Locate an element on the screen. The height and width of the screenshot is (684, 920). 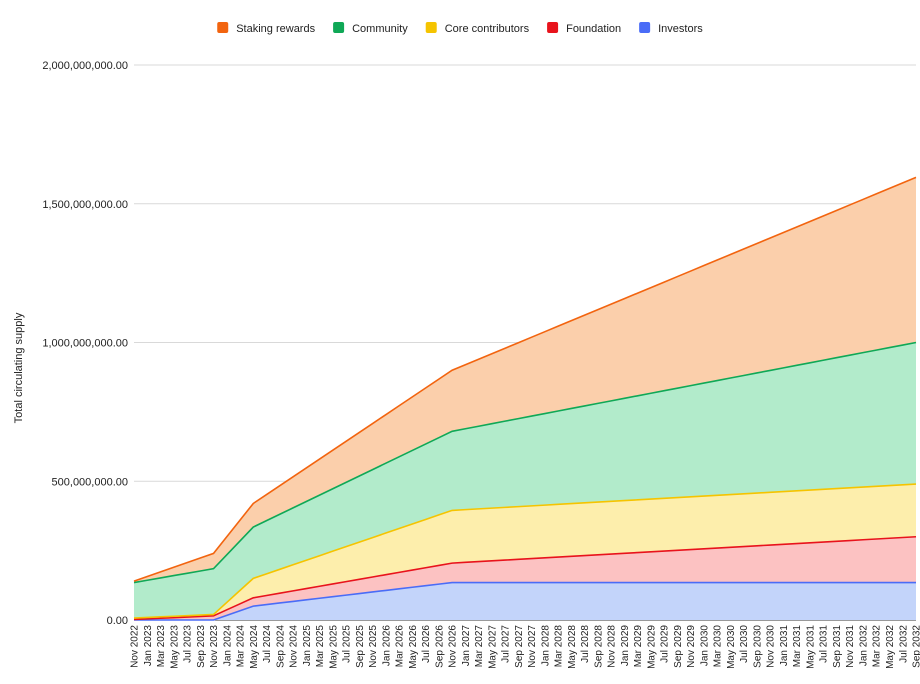
x-tick-label: Jan 2026 is located at coordinates (386, 646).